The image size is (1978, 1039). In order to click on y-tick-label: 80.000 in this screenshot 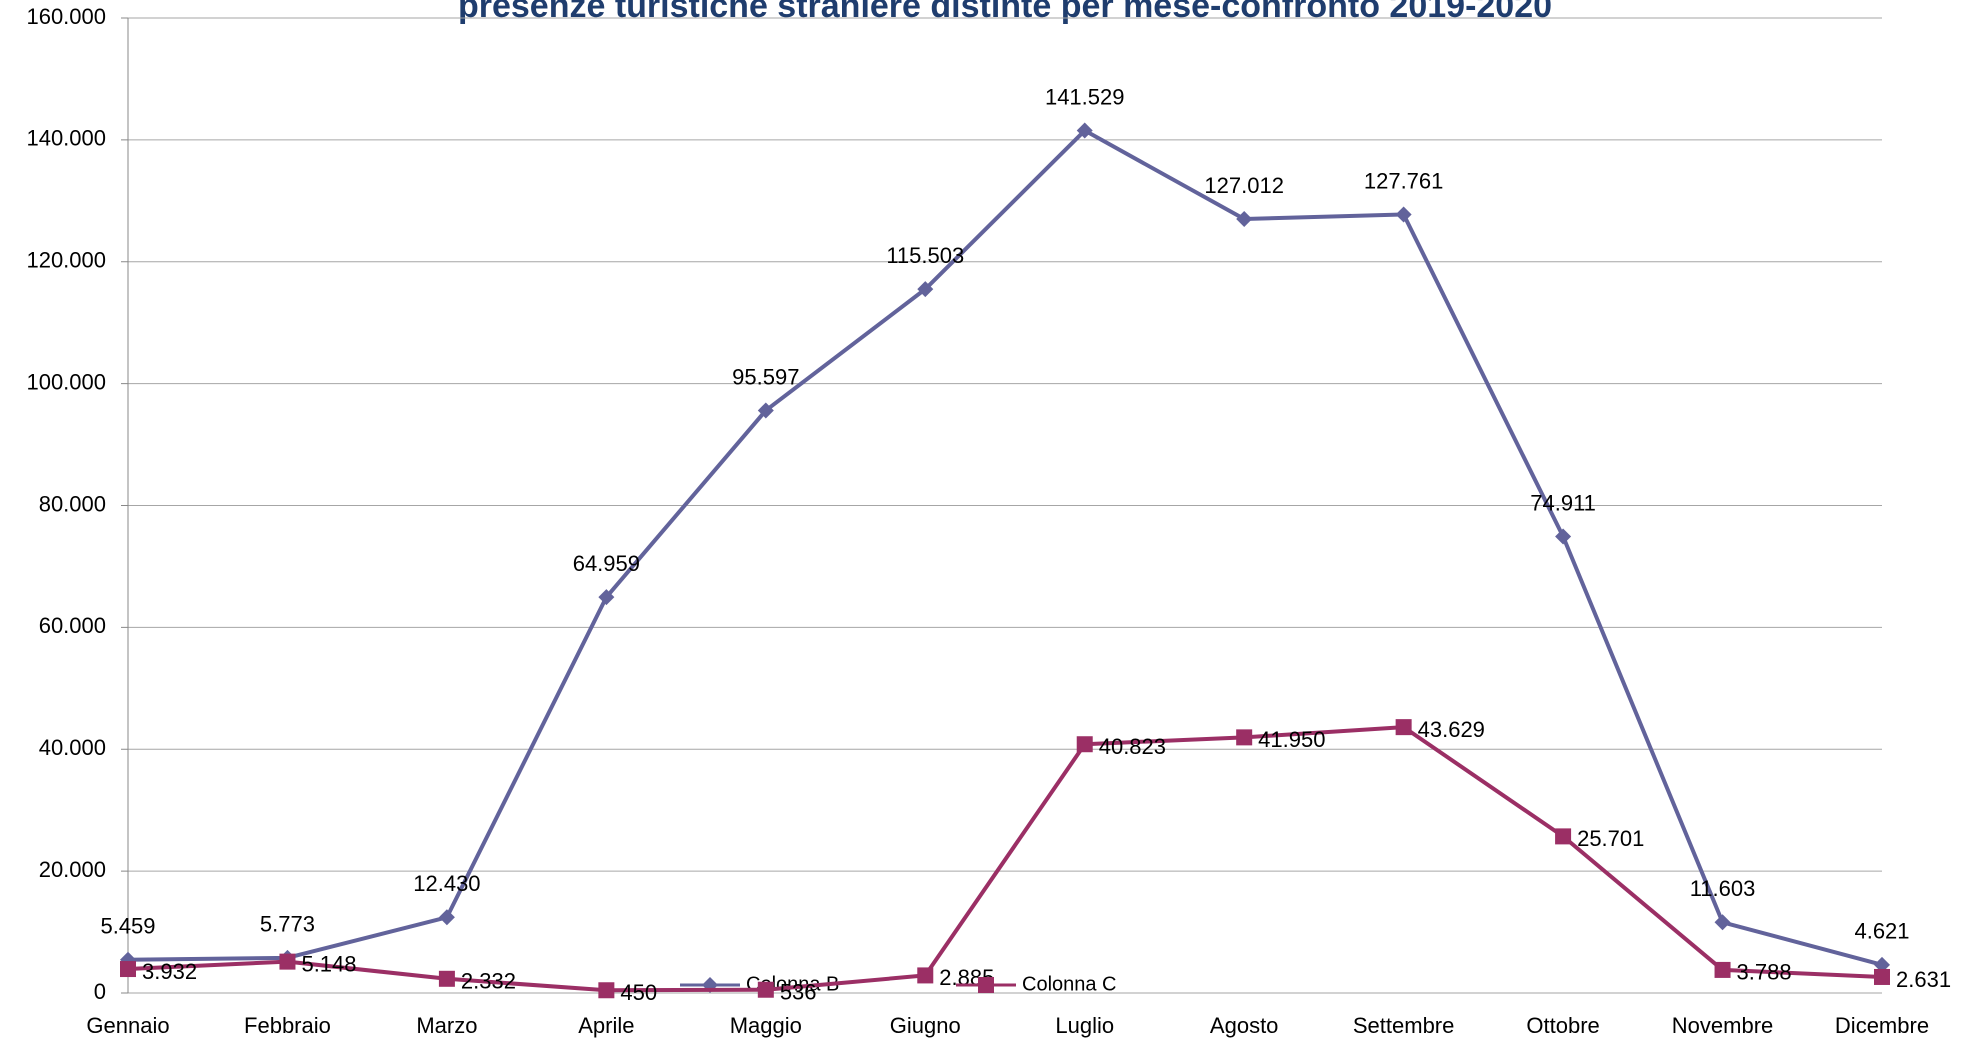, I will do `click(72, 503)`.